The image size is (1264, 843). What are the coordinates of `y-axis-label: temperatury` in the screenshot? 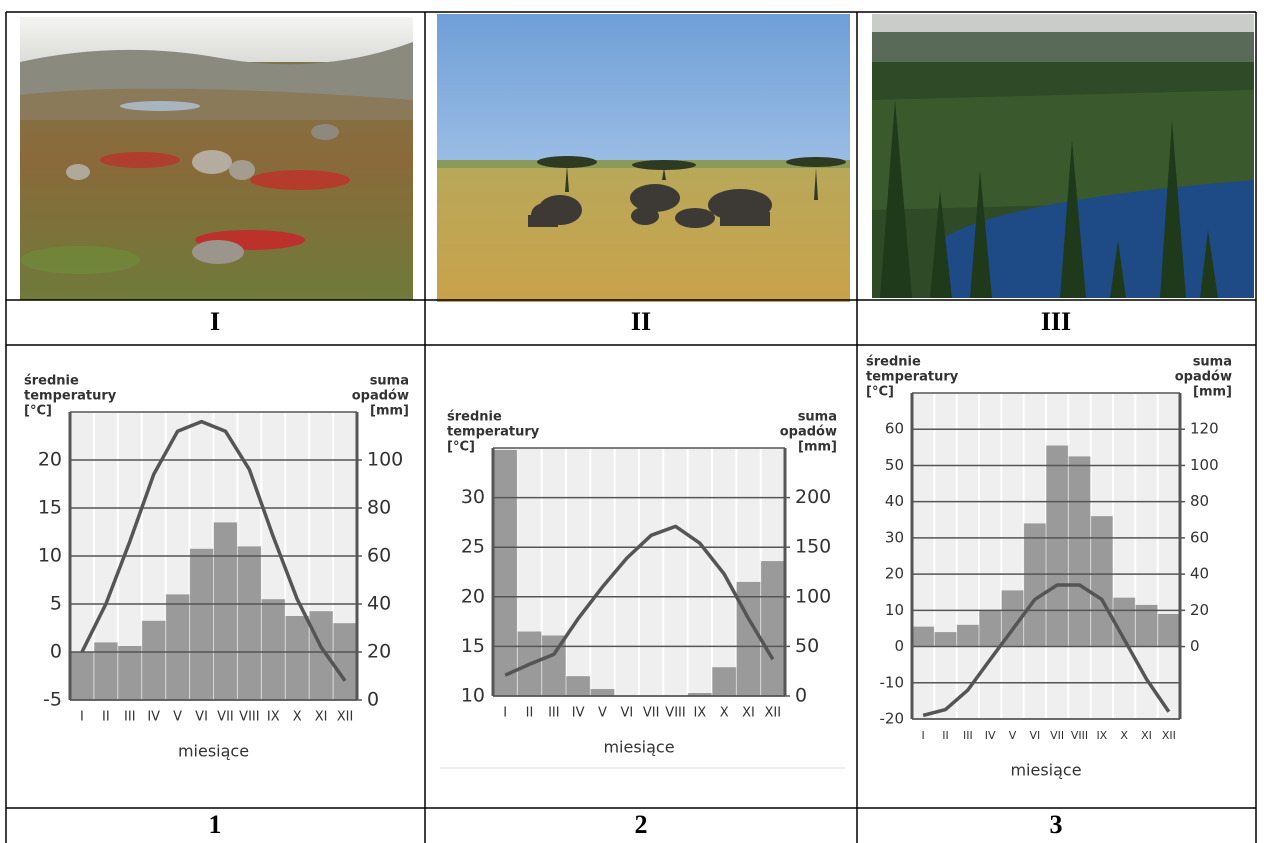 It's located at (493, 432).